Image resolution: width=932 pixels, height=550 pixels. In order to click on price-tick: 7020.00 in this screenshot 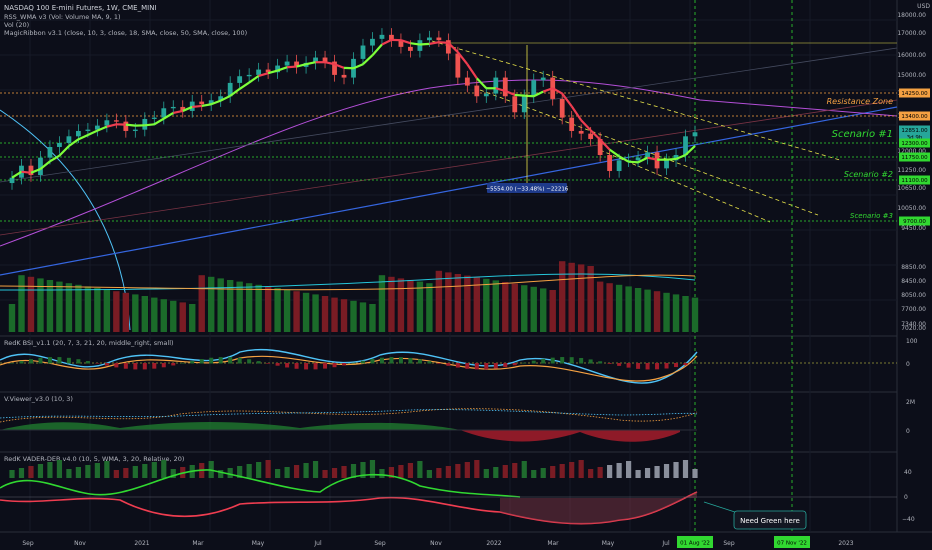, I will do `click(913, 328)`.